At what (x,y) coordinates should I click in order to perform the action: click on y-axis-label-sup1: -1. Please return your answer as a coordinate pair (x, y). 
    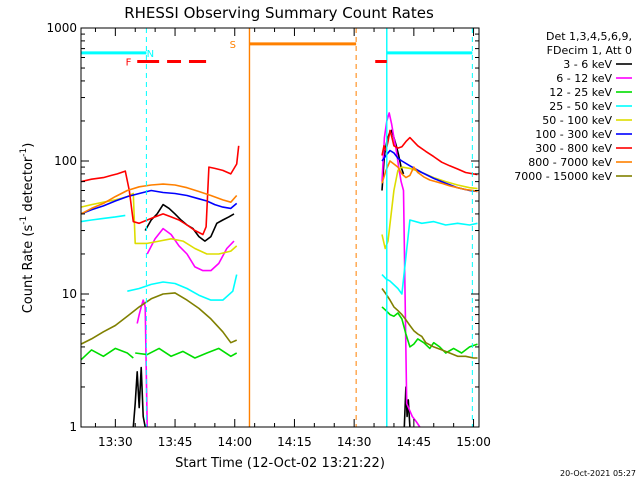
    Looking at the image, I should click on (24, 220).